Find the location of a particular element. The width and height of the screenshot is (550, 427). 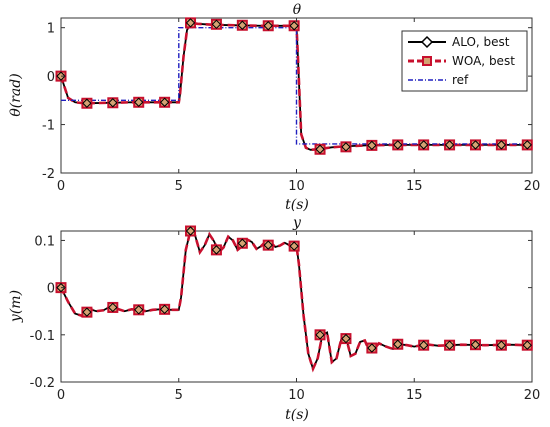

plot-y-title: y is located at coordinates (297, 223).